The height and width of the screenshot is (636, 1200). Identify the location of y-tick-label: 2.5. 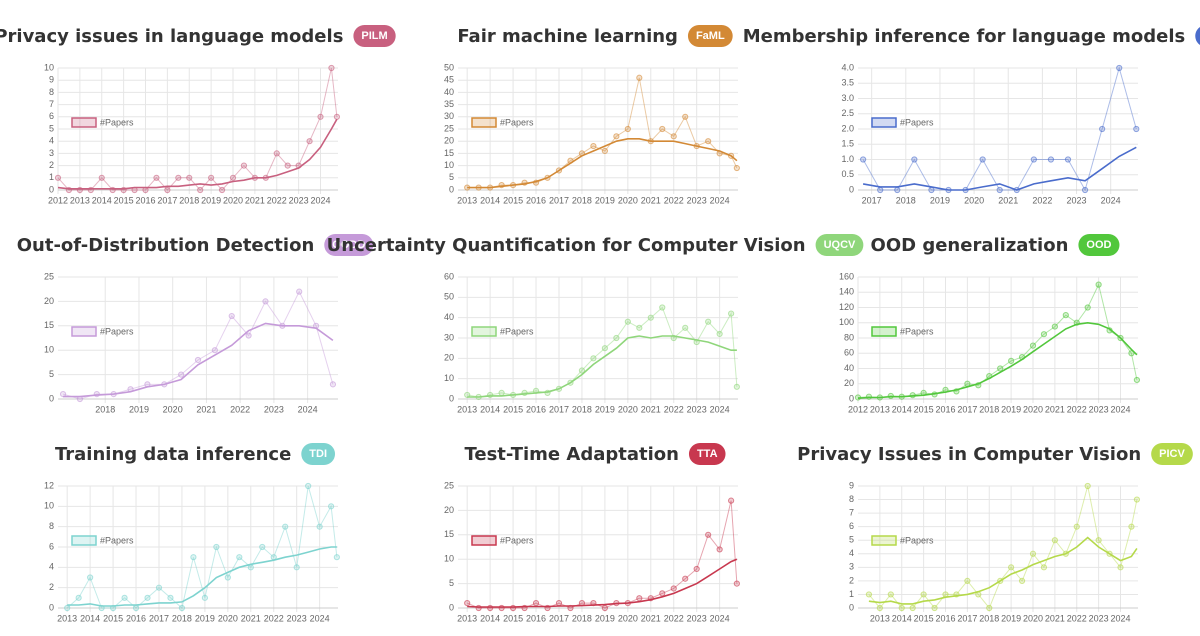
(847, 113).